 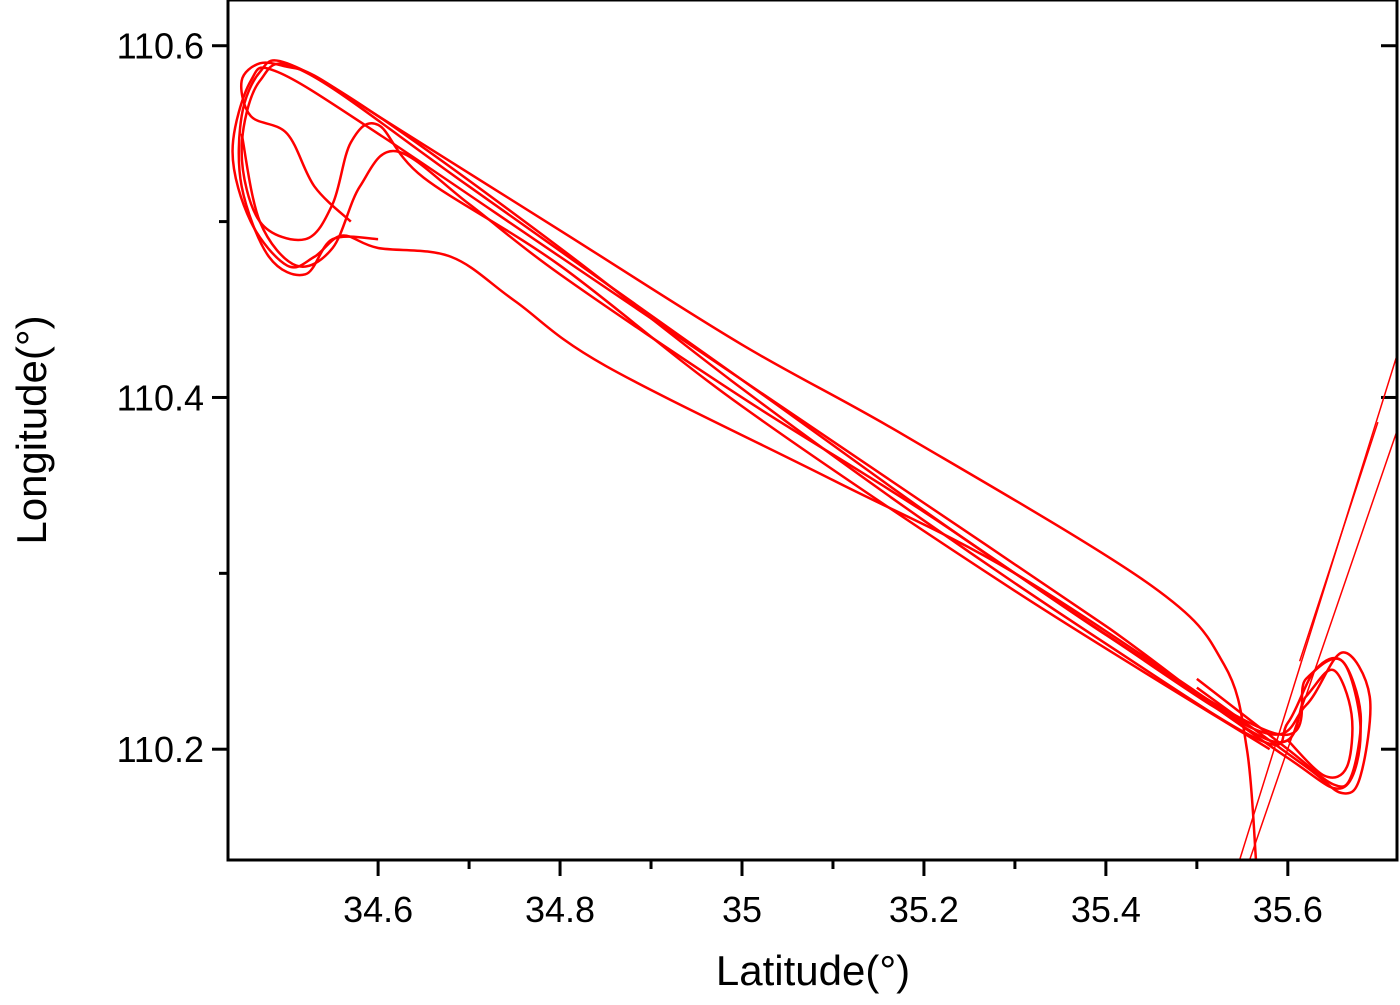 What do you see at coordinates (160, 749) in the screenshot?
I see `y-tick-label: 110.2` at bounding box center [160, 749].